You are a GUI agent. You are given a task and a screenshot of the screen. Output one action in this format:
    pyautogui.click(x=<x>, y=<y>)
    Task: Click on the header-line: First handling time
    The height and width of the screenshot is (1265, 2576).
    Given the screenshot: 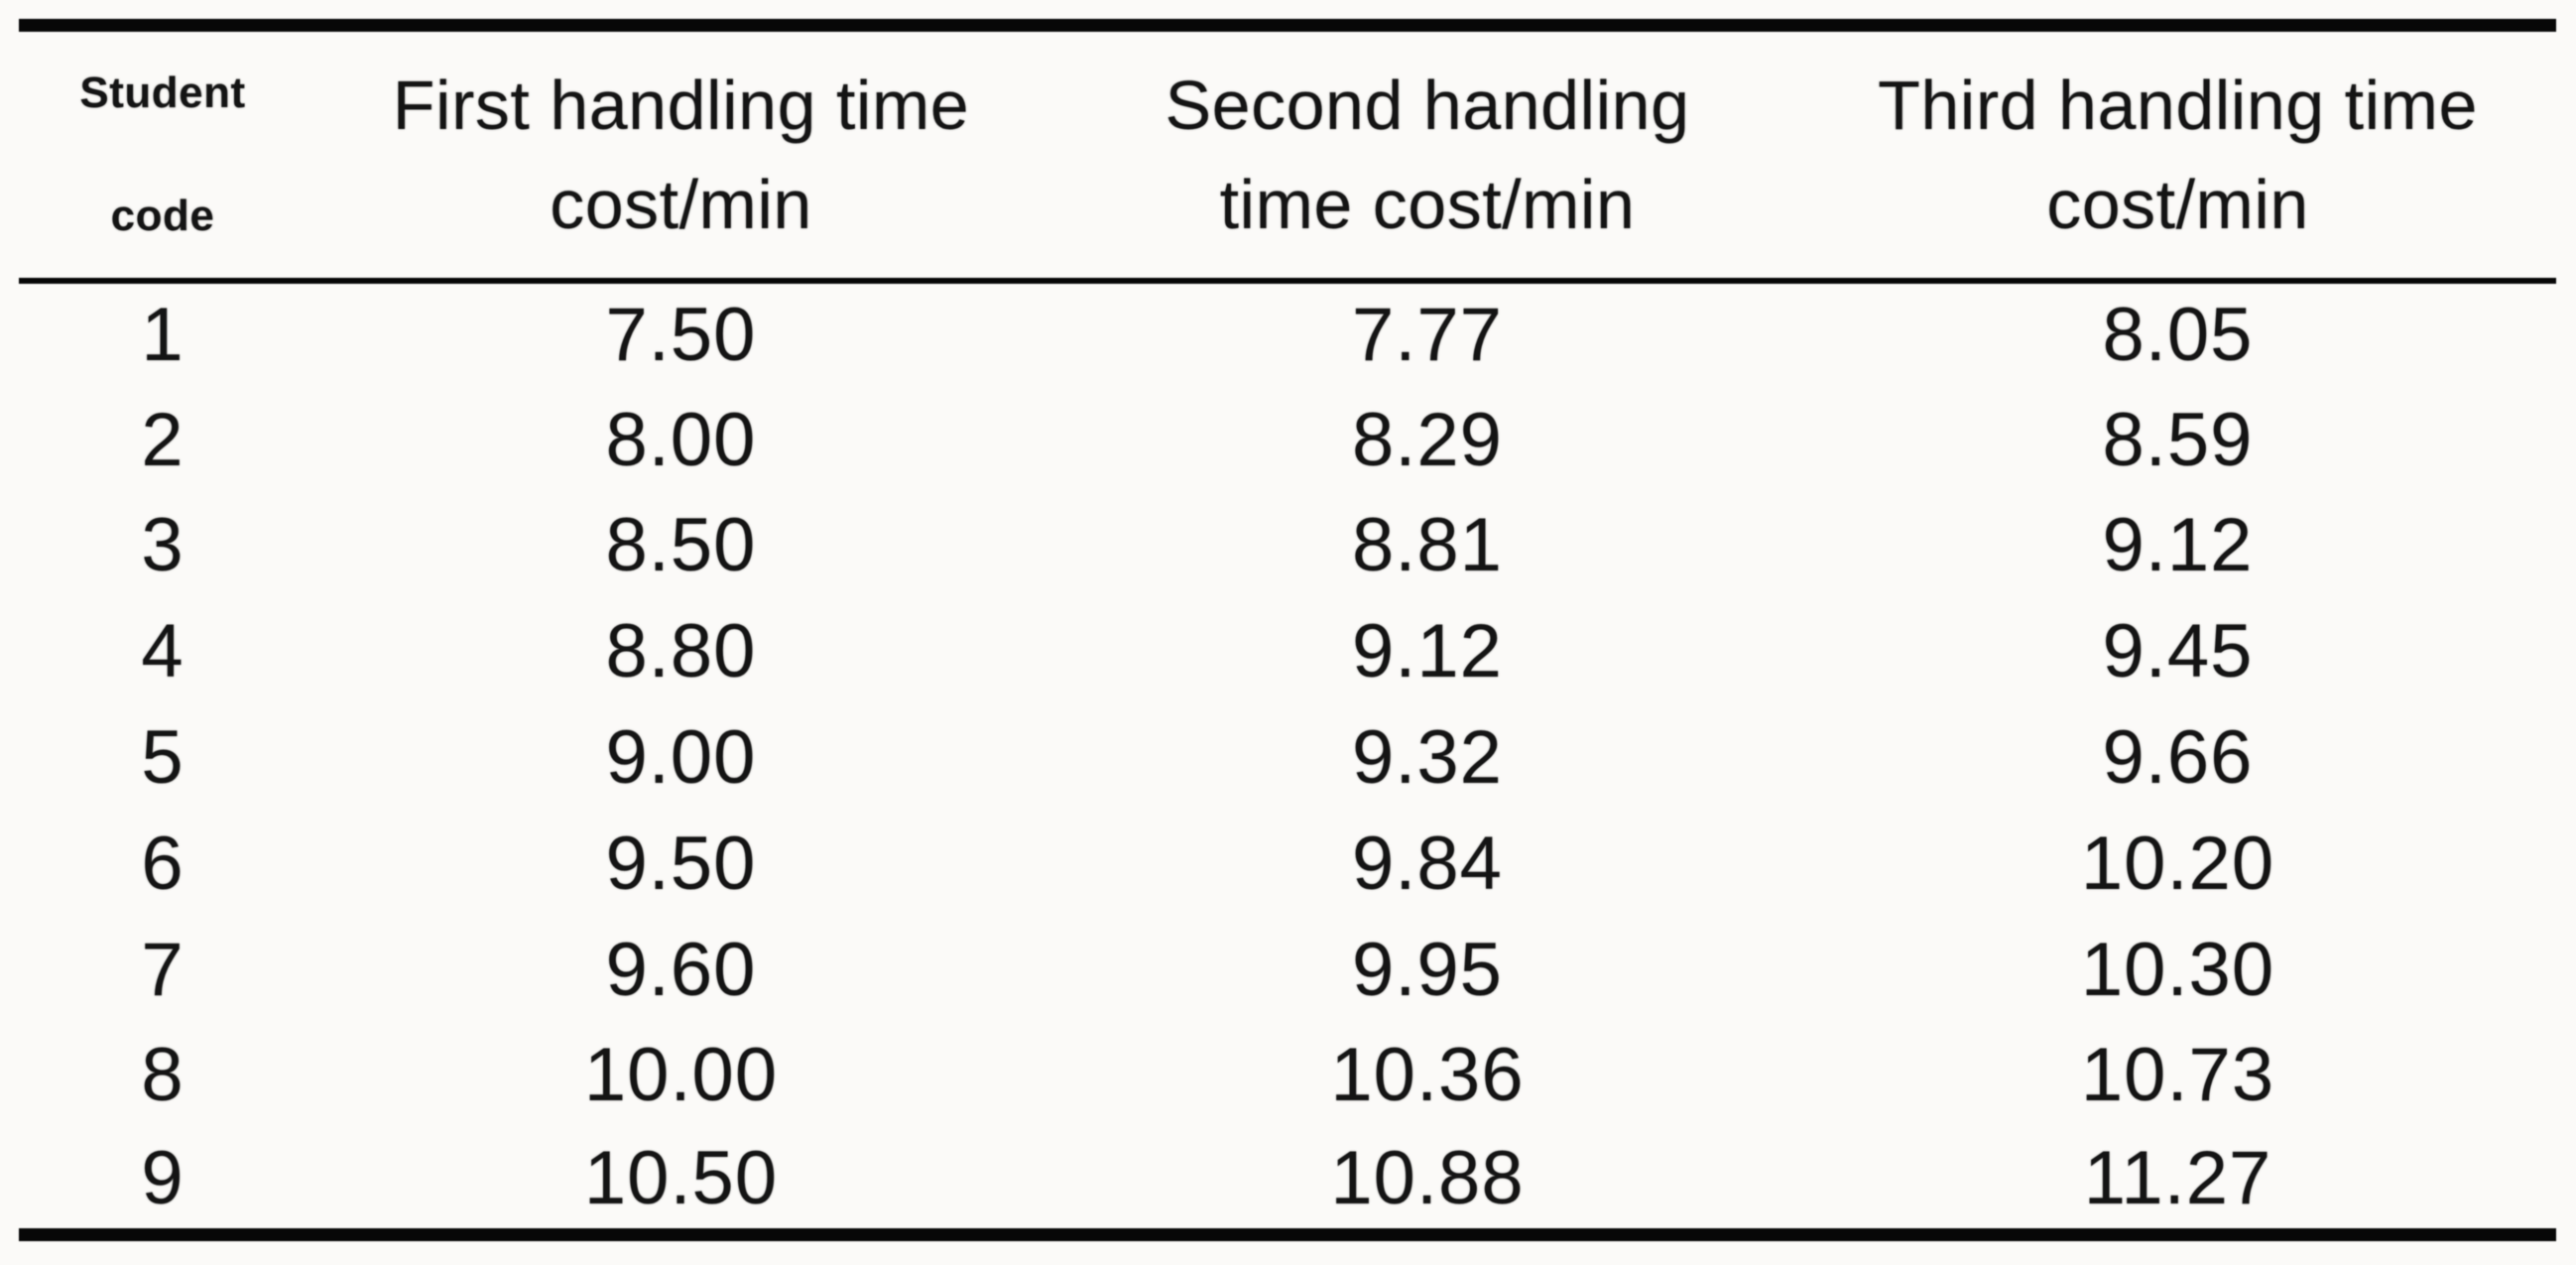 What is the action you would take?
    pyautogui.click(x=681, y=105)
    